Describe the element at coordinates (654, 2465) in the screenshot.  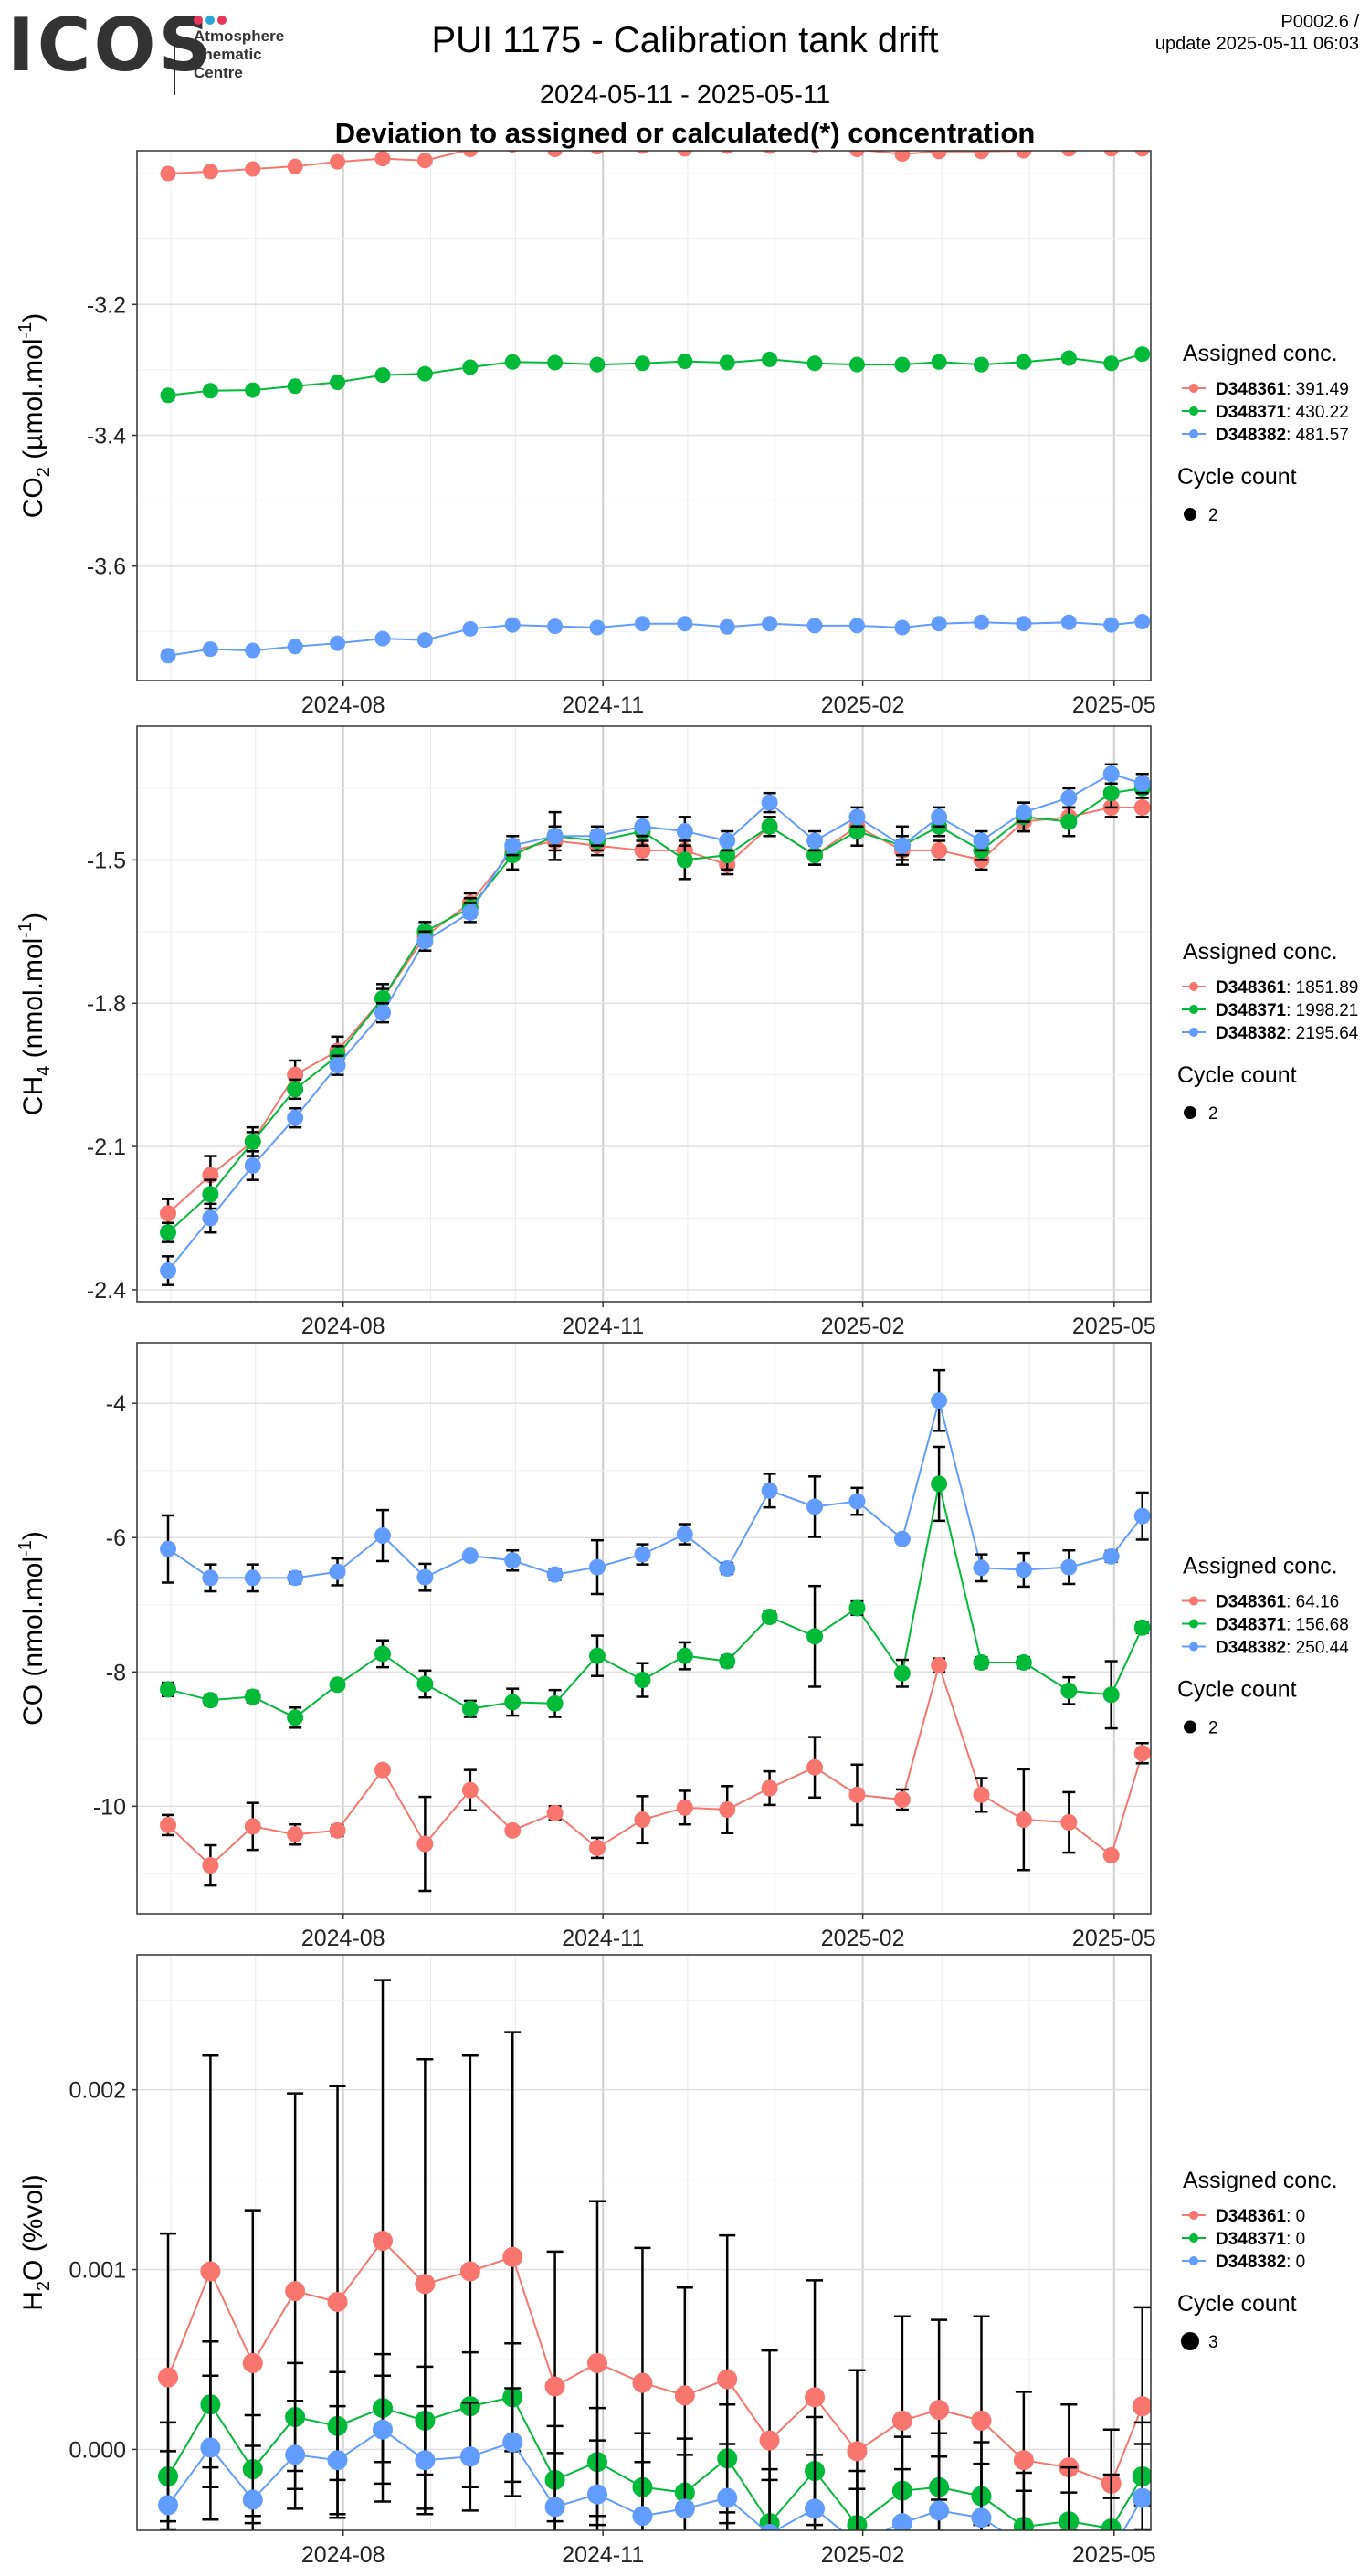
I see `series-D348382` at that location.